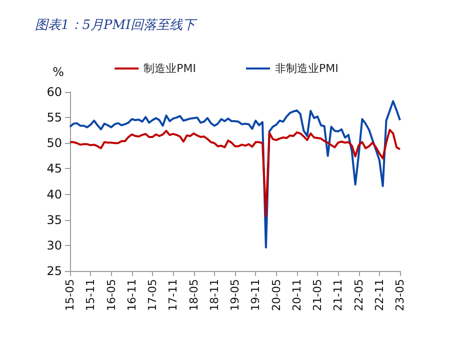 The height and width of the screenshot is (339, 453). Describe the element at coordinates (152, 295) in the screenshot. I see `x-tick-label: 17-05` at that location.